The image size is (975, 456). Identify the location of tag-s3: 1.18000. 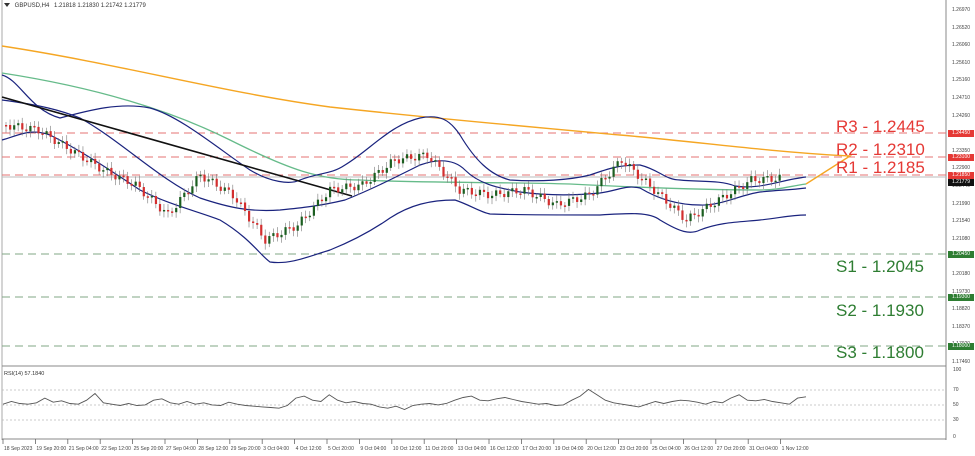
(961, 346).